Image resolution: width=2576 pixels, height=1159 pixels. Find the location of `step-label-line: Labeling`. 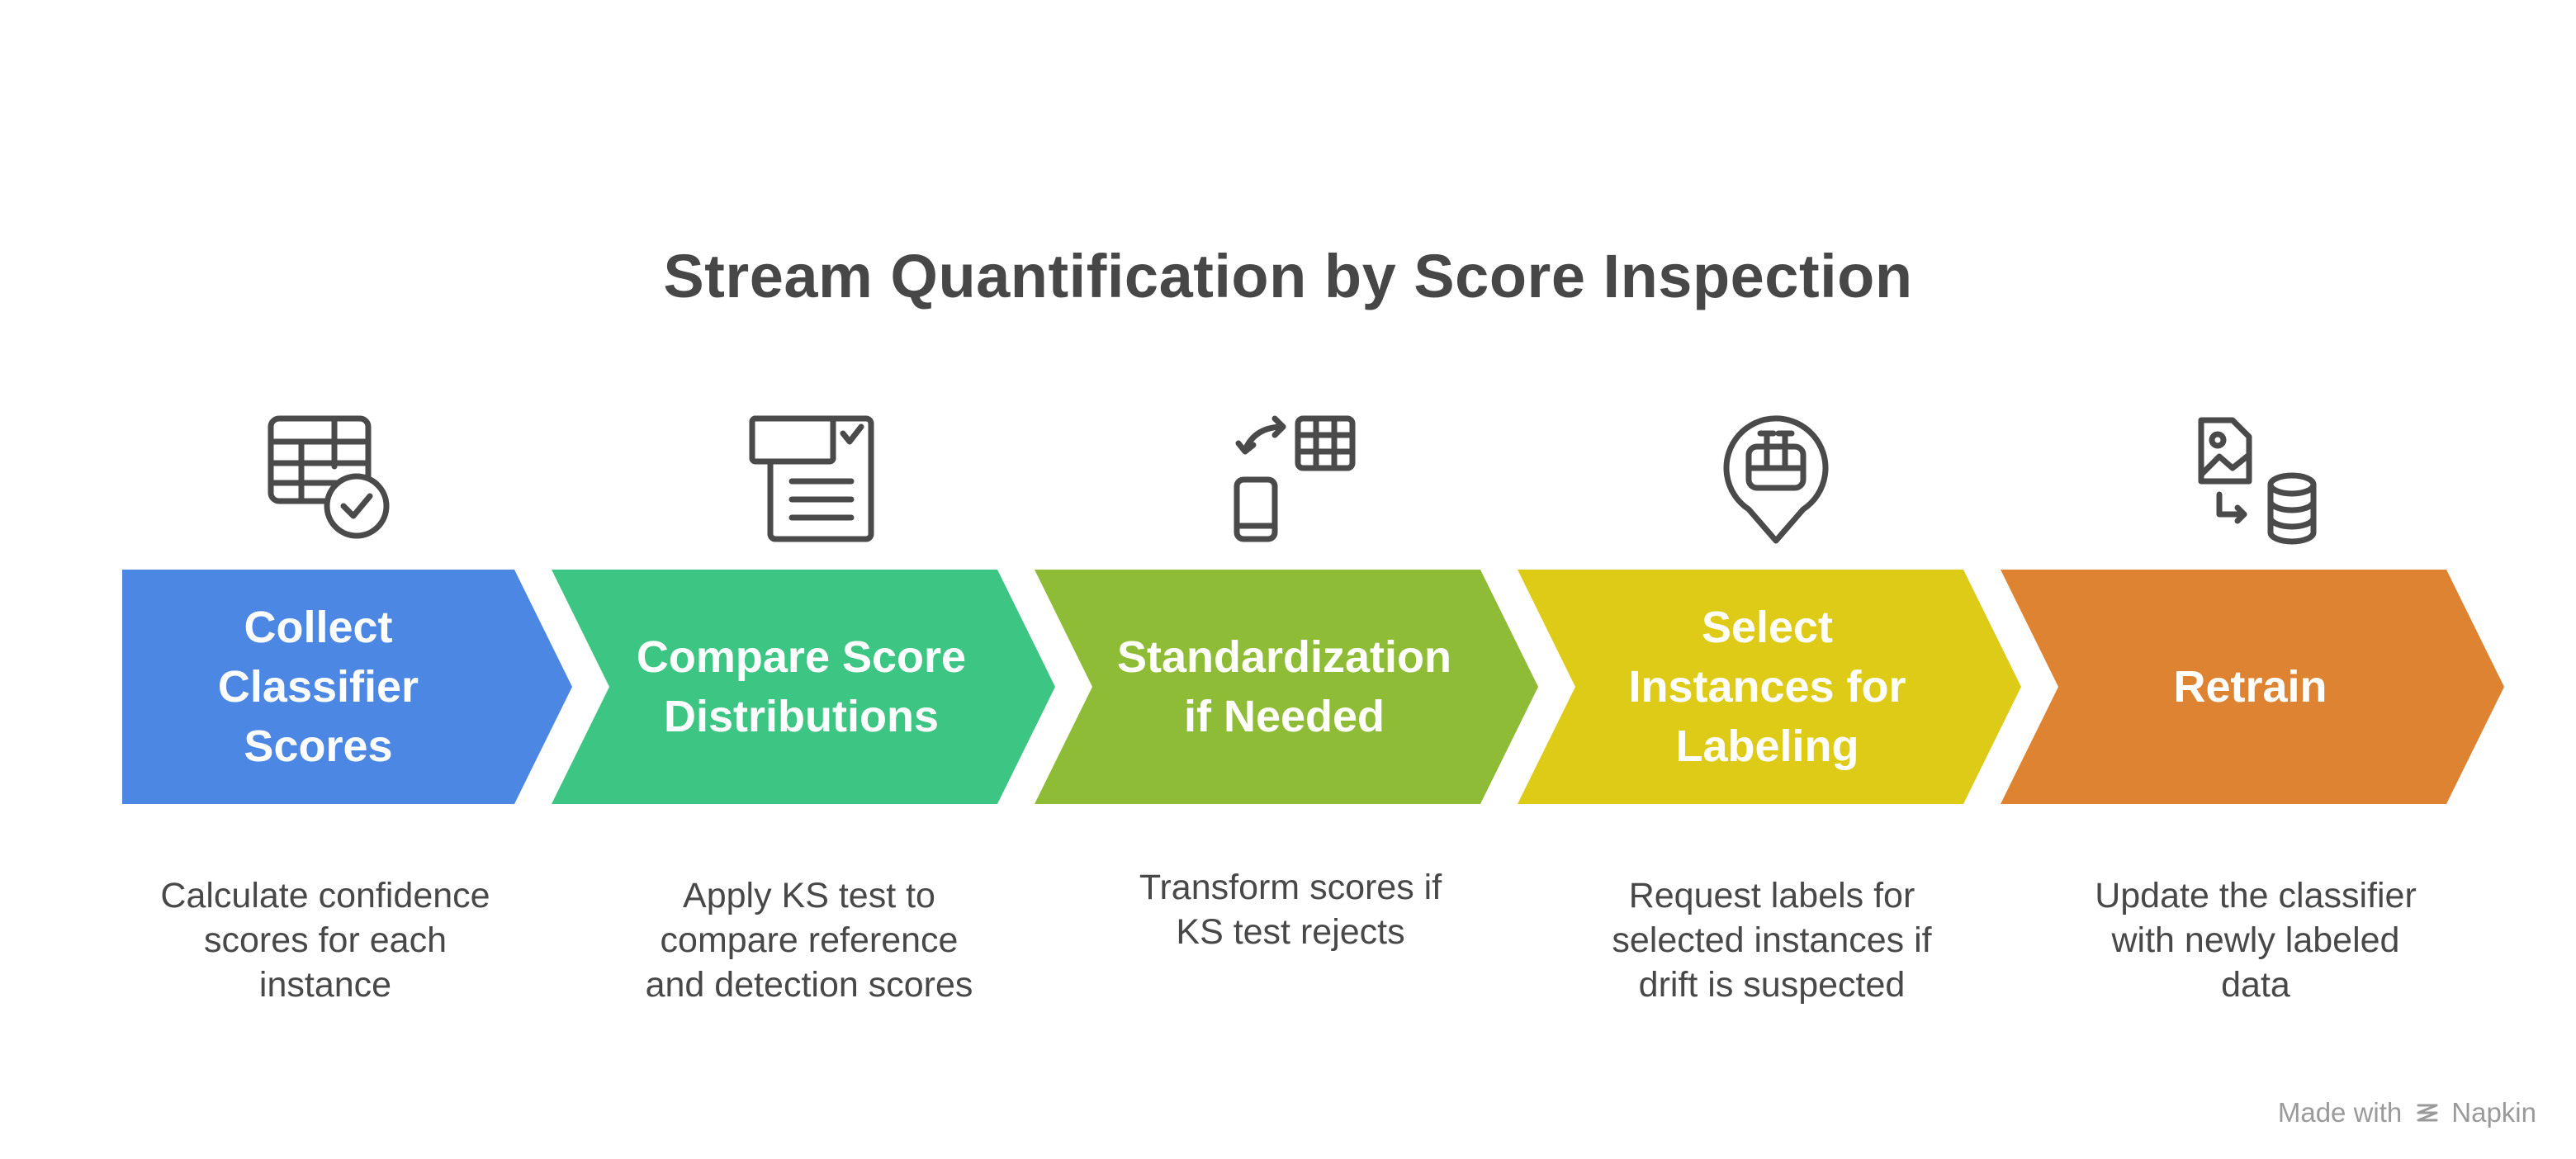

step-label-line: Labeling is located at coordinates (1767, 746).